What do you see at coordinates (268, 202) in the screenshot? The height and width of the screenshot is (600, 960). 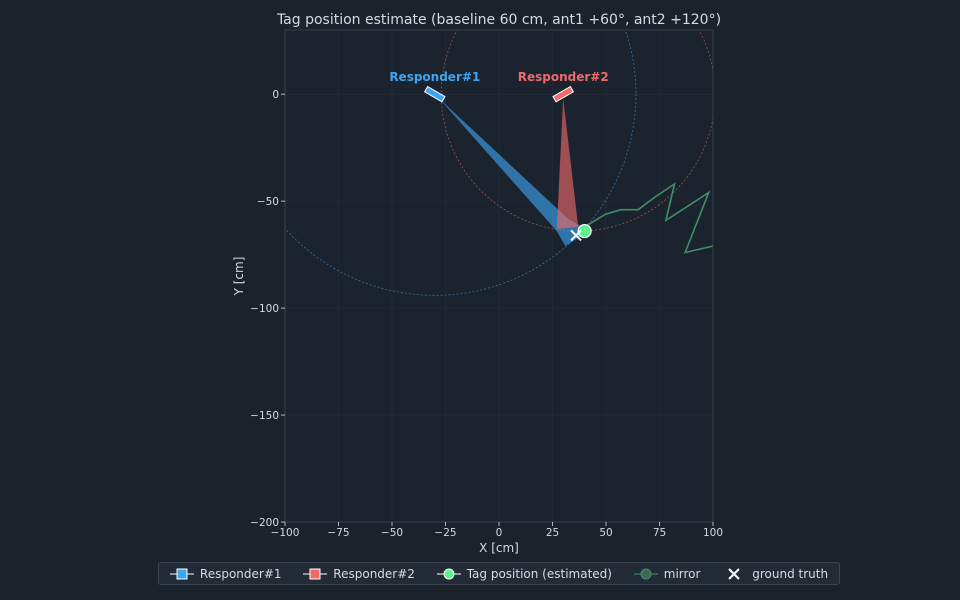 I see `y-tick-label: −50` at bounding box center [268, 202].